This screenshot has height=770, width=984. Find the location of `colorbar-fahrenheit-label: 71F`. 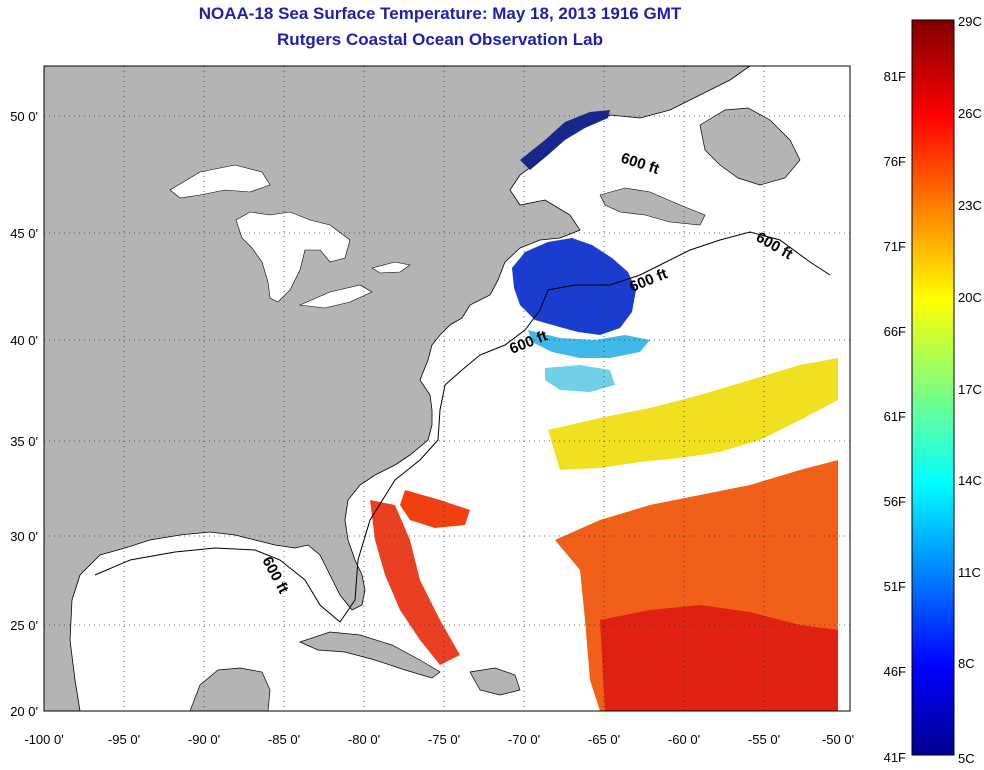

colorbar-fahrenheit-label: 71F is located at coordinates (895, 246).